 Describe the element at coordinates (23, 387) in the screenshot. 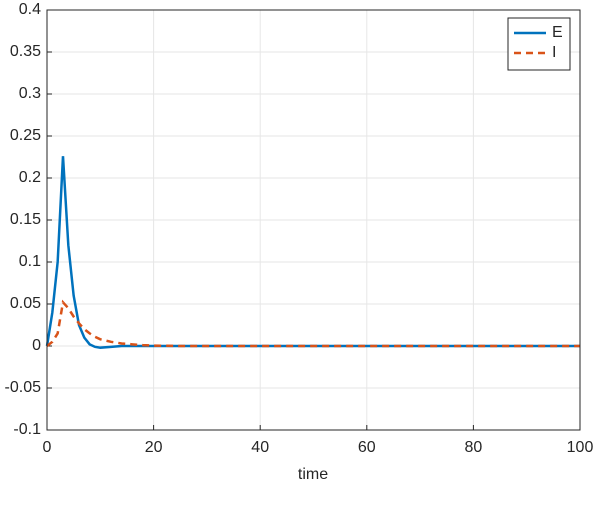

I see `y-tick-label: -0.05` at that location.